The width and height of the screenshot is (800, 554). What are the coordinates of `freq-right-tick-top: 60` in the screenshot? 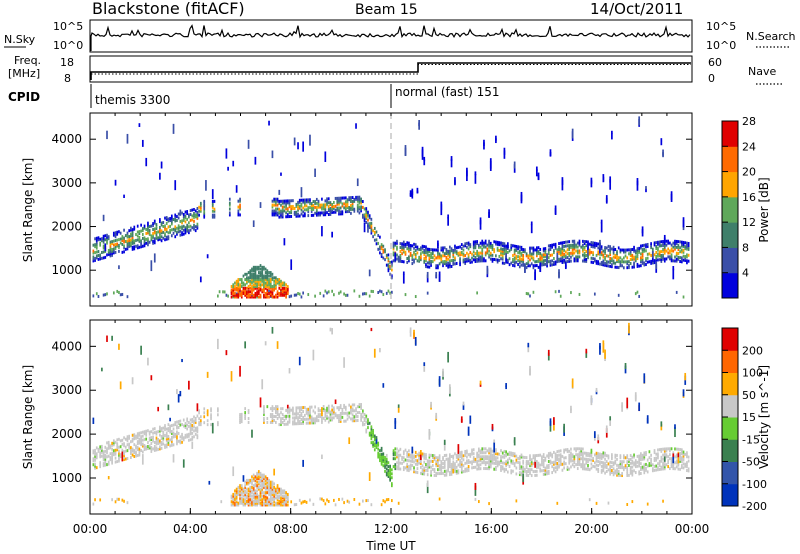 It's located at (715, 62).